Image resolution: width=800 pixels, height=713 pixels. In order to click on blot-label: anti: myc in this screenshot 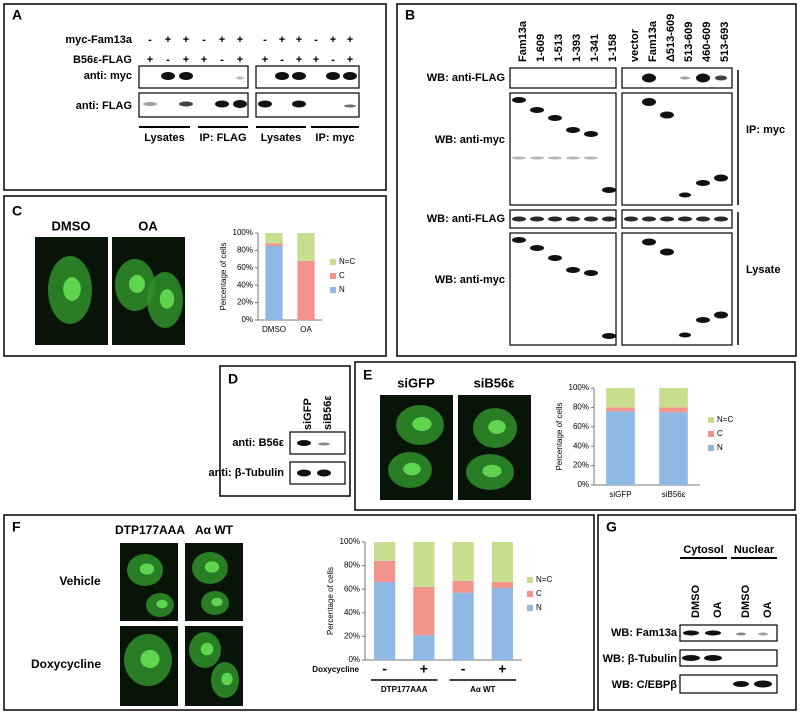, I will do `click(108, 76)`.